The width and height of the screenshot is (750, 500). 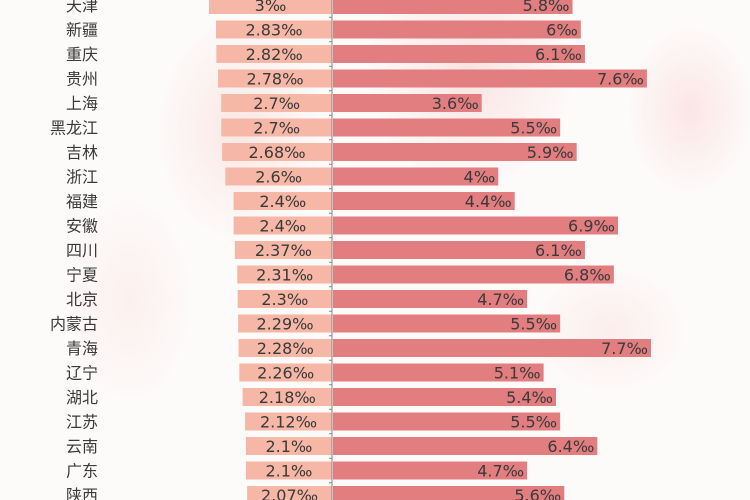 What do you see at coordinates (82, 79) in the screenshot?
I see `category-label: 贵州` at bounding box center [82, 79].